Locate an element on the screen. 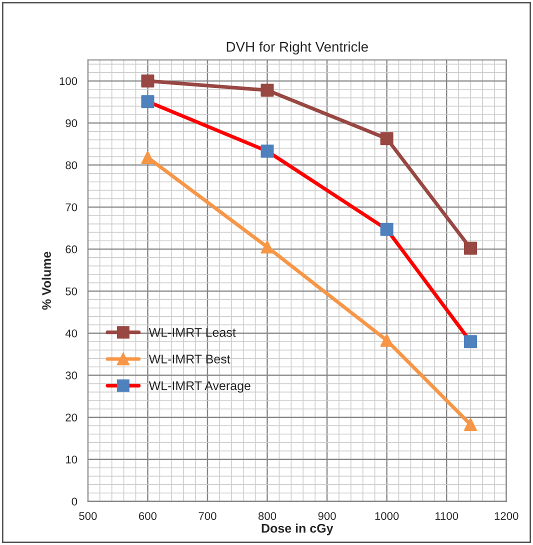 This screenshot has width=533, height=545. y-tick-label: 100 is located at coordinates (69, 81).